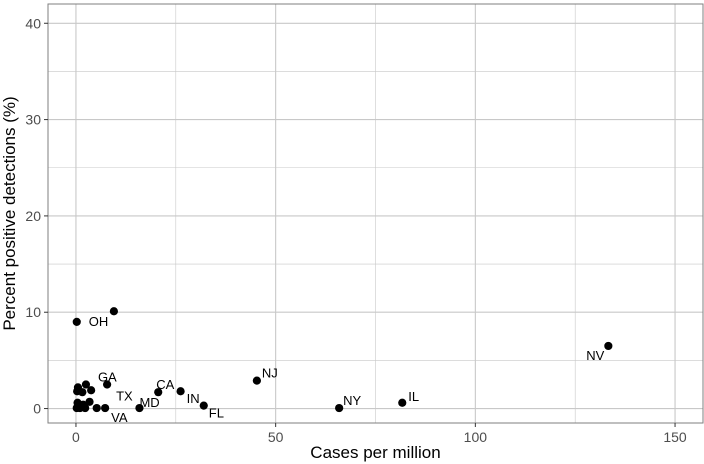 This screenshot has height=464, width=704. Describe the element at coordinates (413, 396) in the screenshot. I see `point-label-il: IL` at that location.